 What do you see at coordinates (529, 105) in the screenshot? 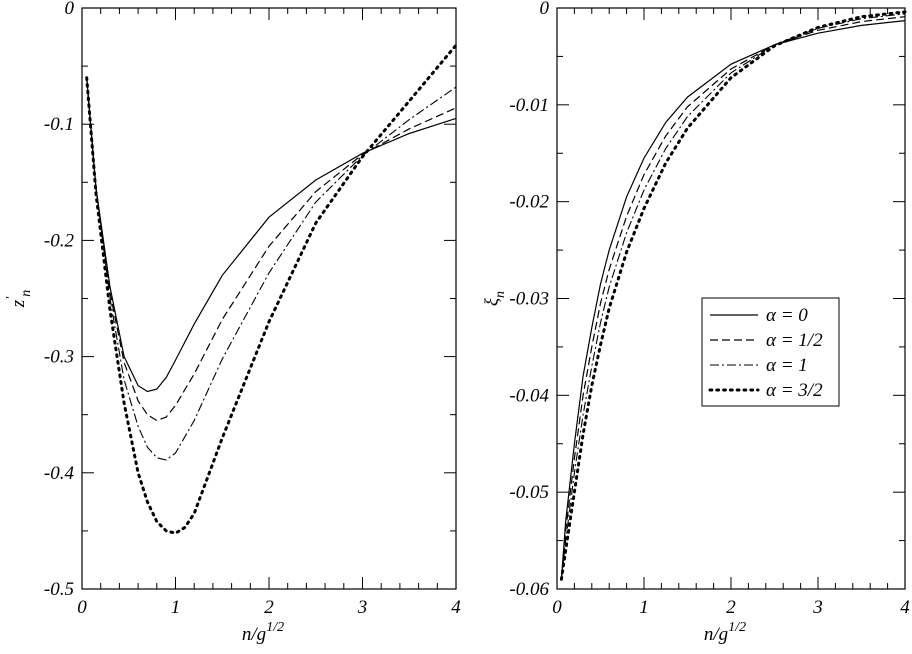
I see `y-tick-label: -0.01` at bounding box center [529, 105].